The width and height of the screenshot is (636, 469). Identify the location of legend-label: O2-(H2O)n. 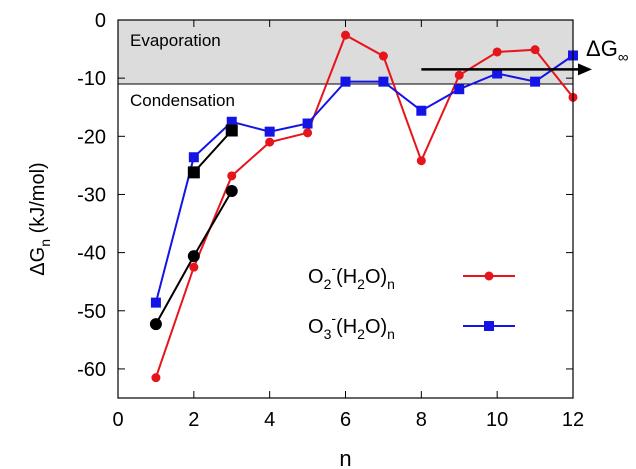
(351, 276).